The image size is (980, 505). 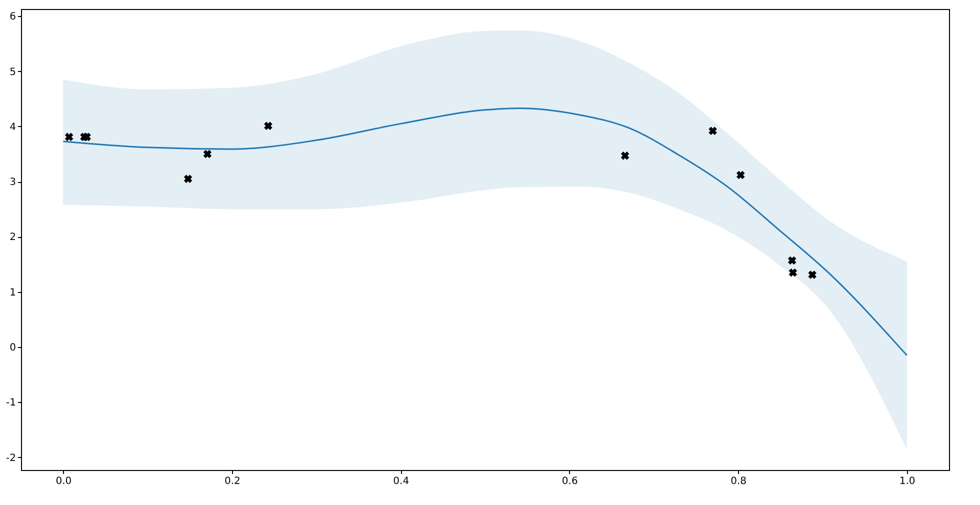 What do you see at coordinates (13, 292) in the screenshot?
I see `y-tick-label: 1` at bounding box center [13, 292].